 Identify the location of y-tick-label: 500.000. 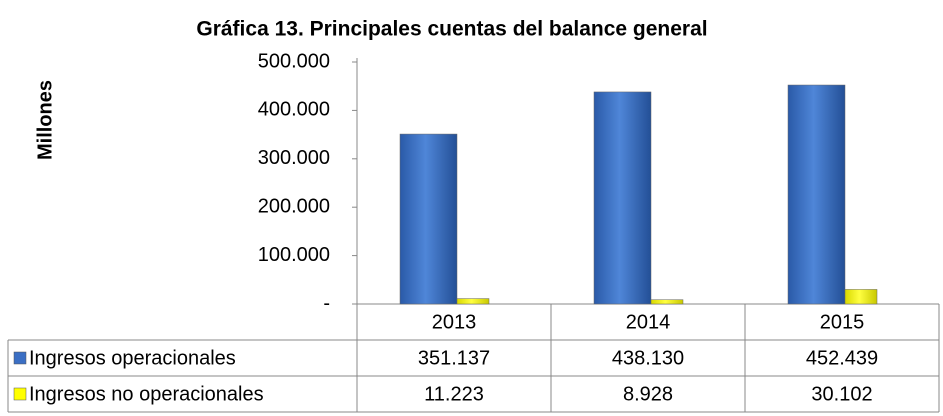
(294, 61).